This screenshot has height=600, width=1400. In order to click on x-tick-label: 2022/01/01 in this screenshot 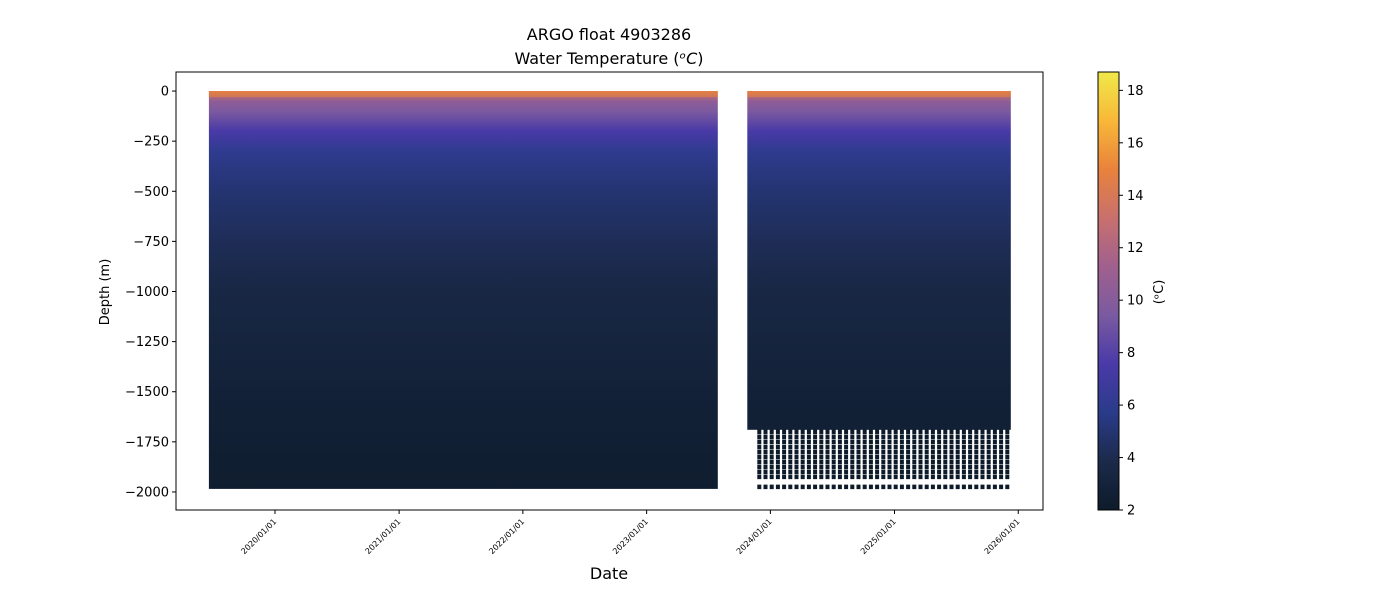, I will do `click(506, 536)`.